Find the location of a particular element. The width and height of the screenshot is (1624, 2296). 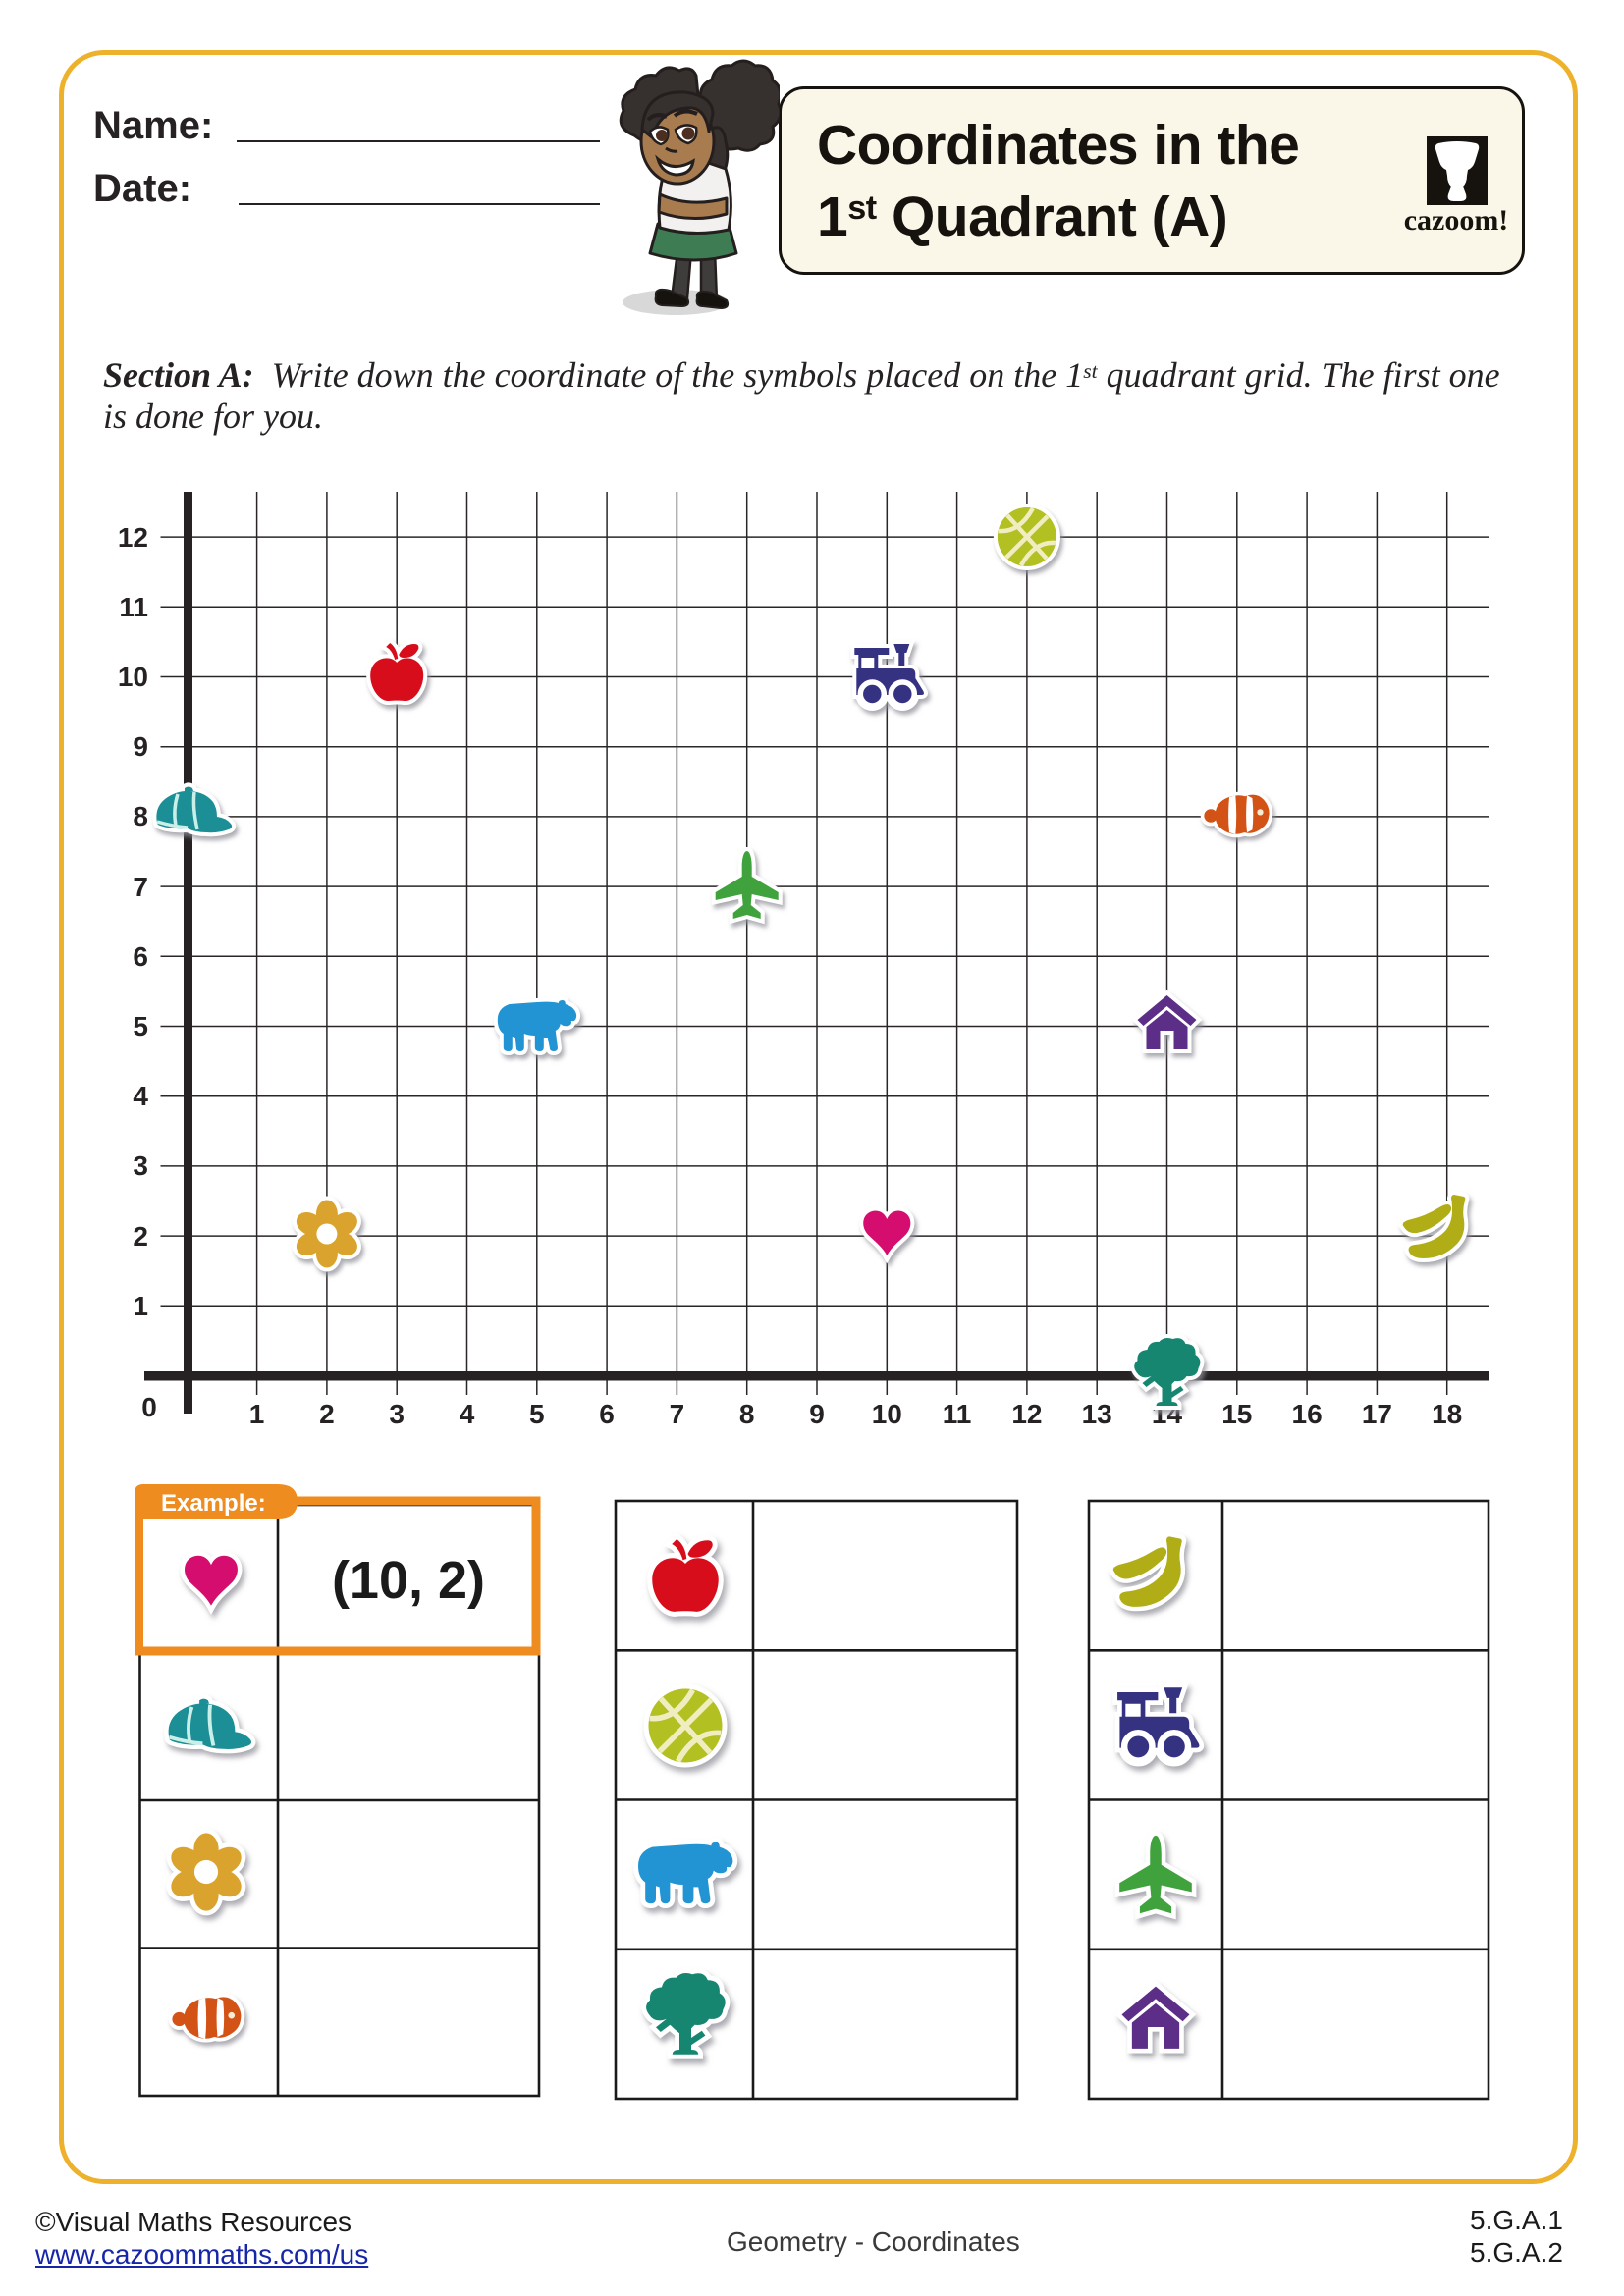

svg-text: 18 is located at coordinates (1447, 1414).